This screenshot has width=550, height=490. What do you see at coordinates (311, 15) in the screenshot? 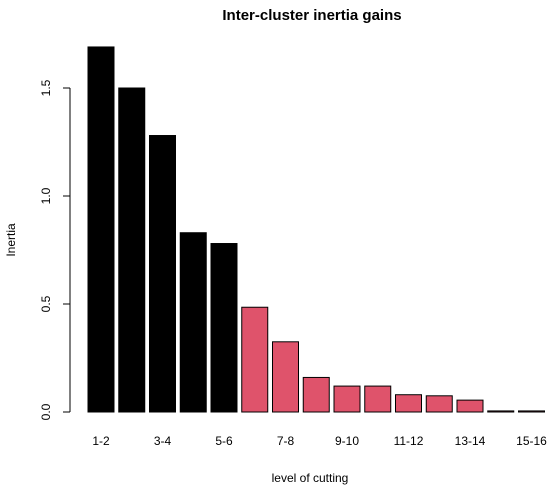
I see `chart-title: Inter-cluster inertia gains` at bounding box center [311, 15].